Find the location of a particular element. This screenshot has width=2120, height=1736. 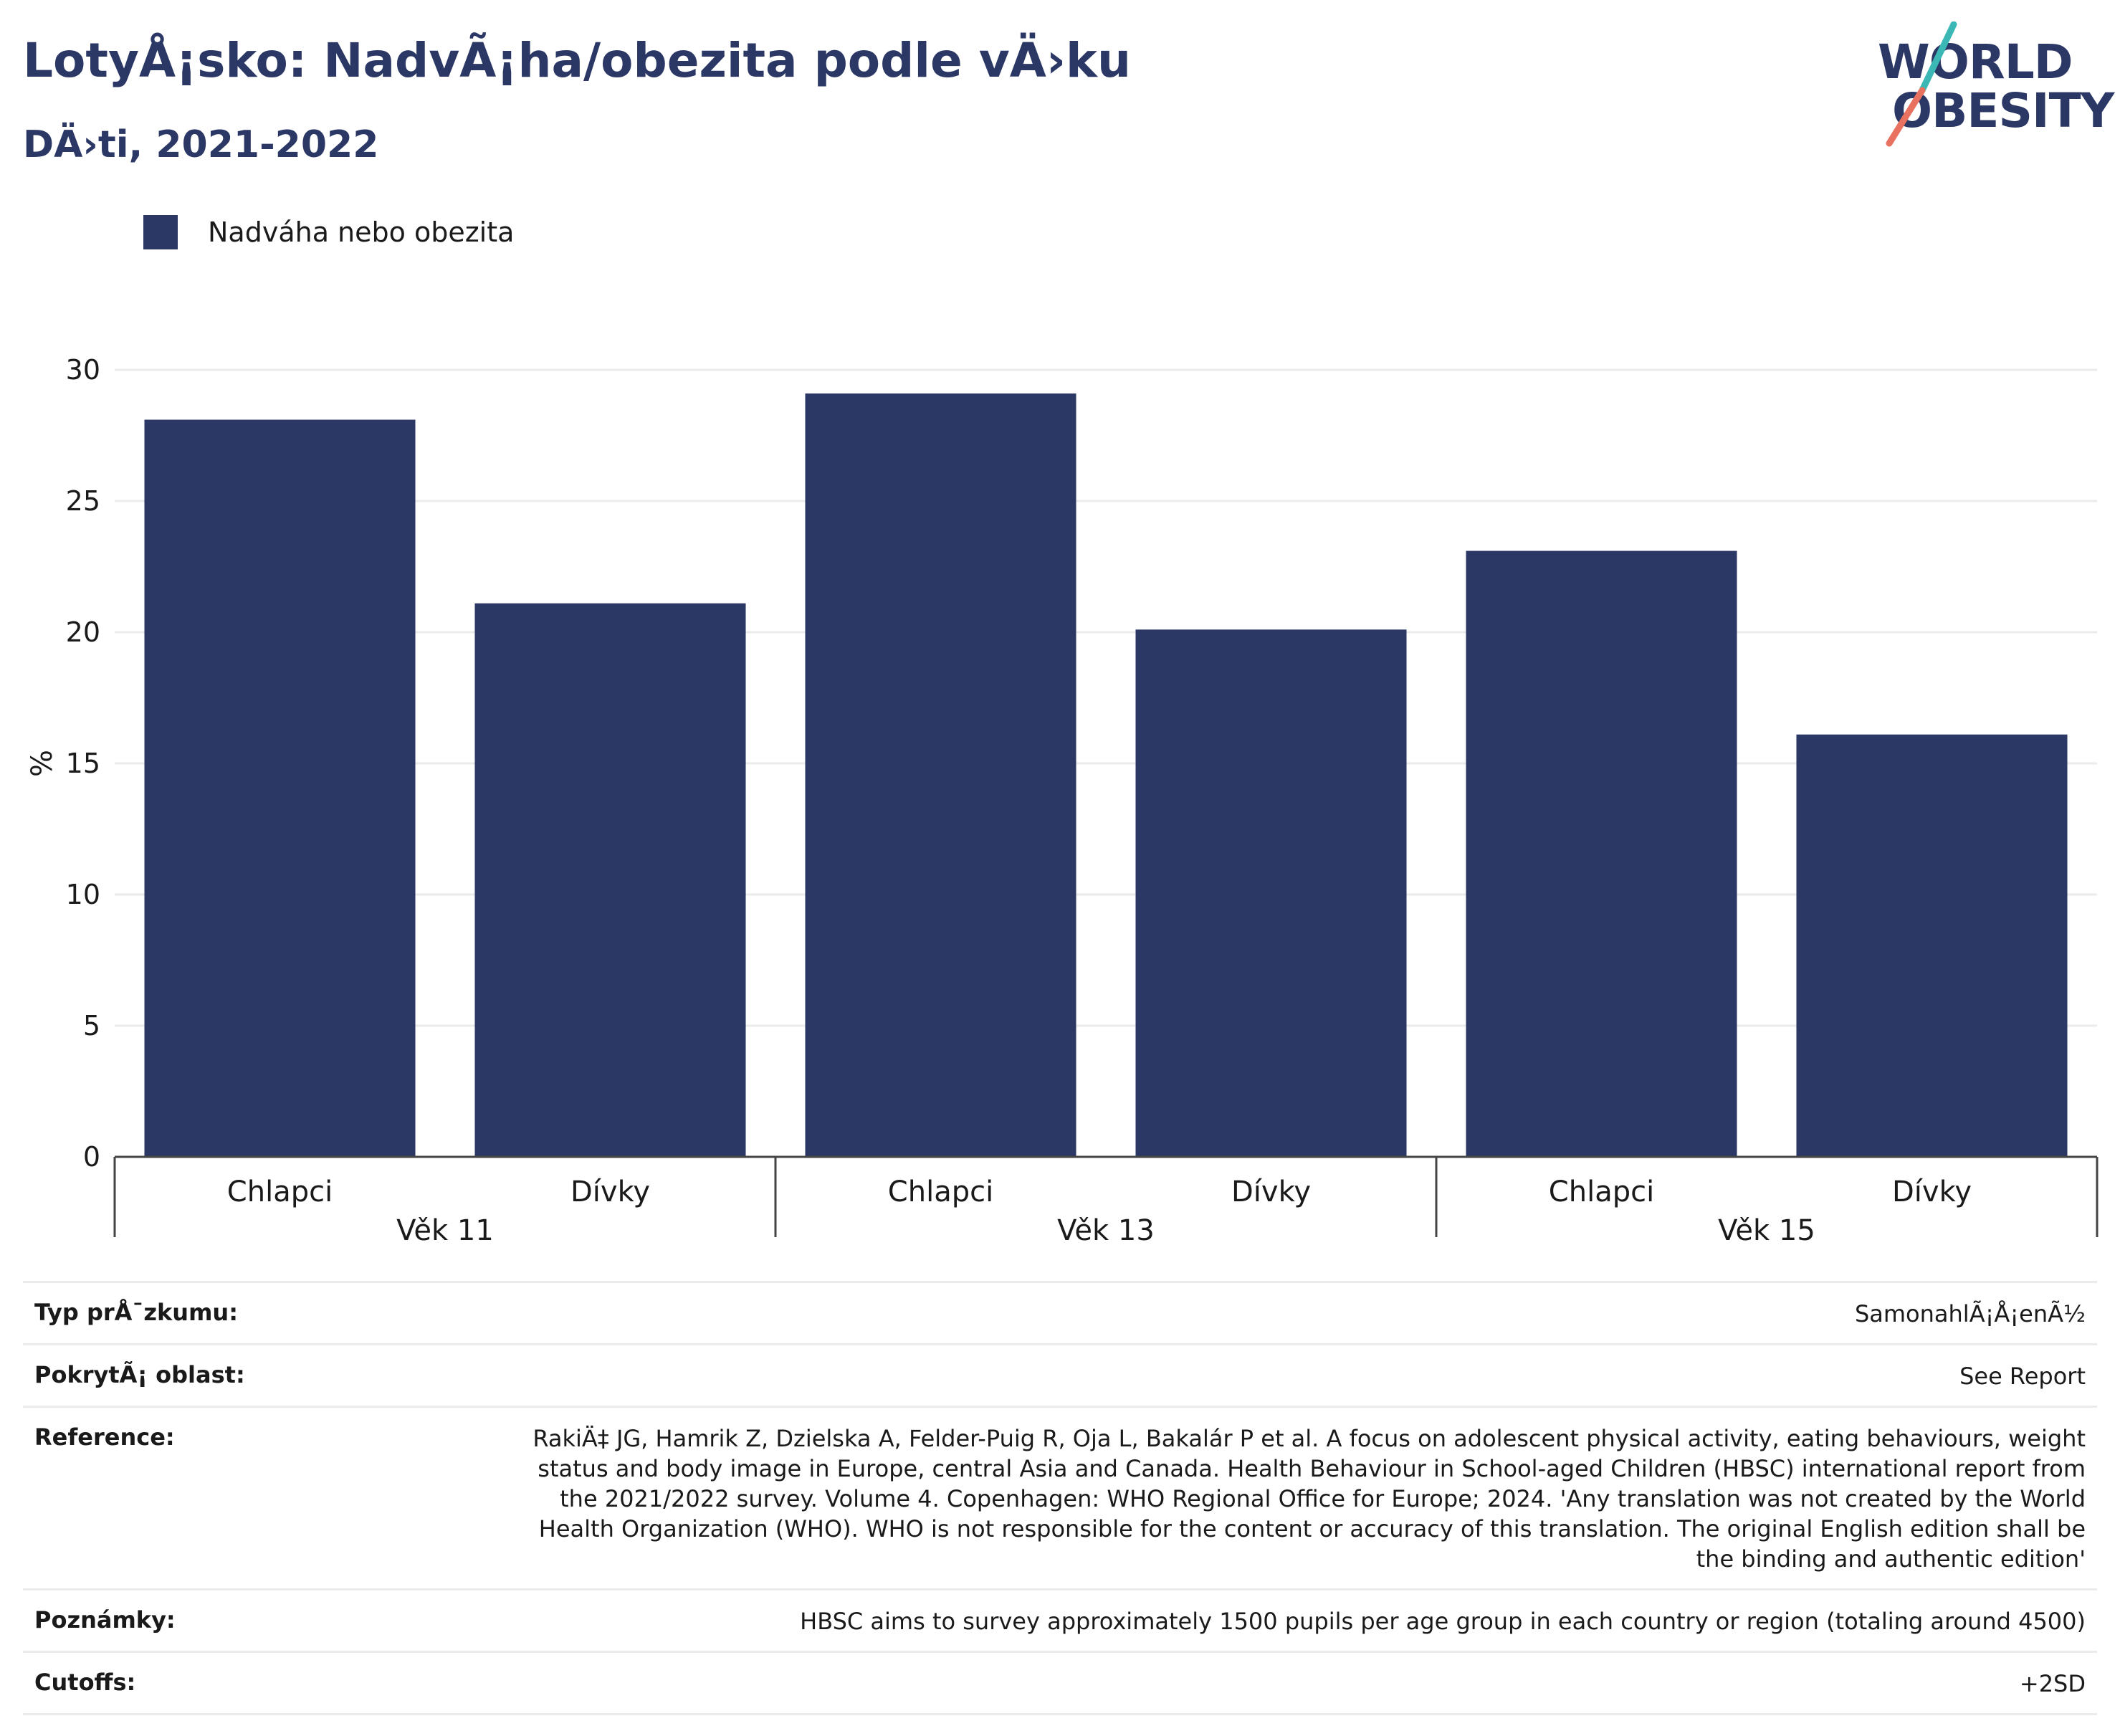

legend-swatch is located at coordinates (160, 232).